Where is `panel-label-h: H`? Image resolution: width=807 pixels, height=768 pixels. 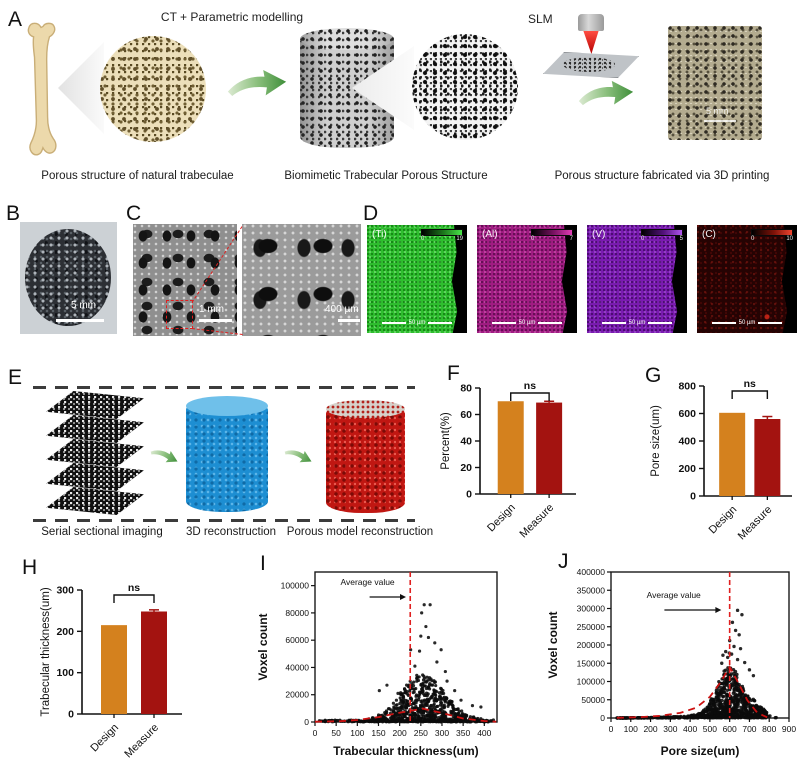 panel-label-h: H is located at coordinates (30, 567).